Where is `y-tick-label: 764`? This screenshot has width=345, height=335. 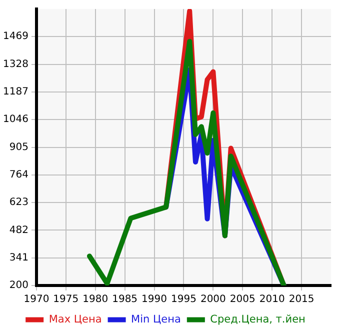 y-tick-label: 764 is located at coordinates (18, 174).